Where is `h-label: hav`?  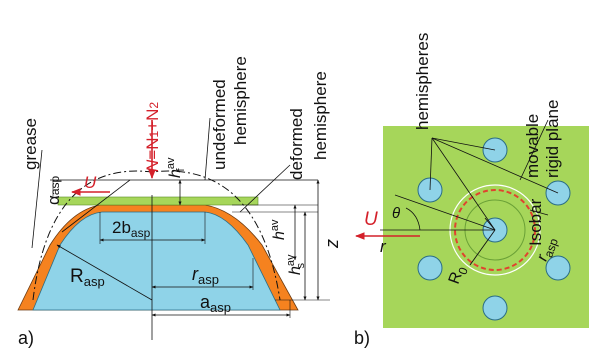
h-label: hav is located at coordinates (278, 229).